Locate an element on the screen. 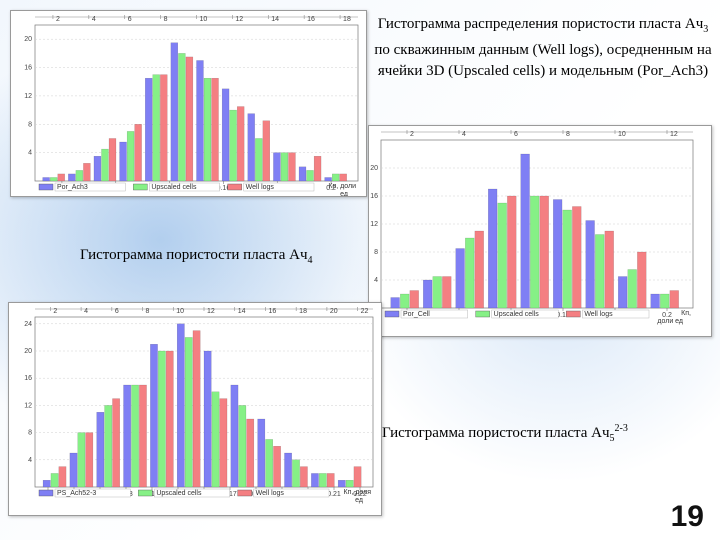 The image size is (720, 540). top-tick-label: 8 is located at coordinates (148, 311).